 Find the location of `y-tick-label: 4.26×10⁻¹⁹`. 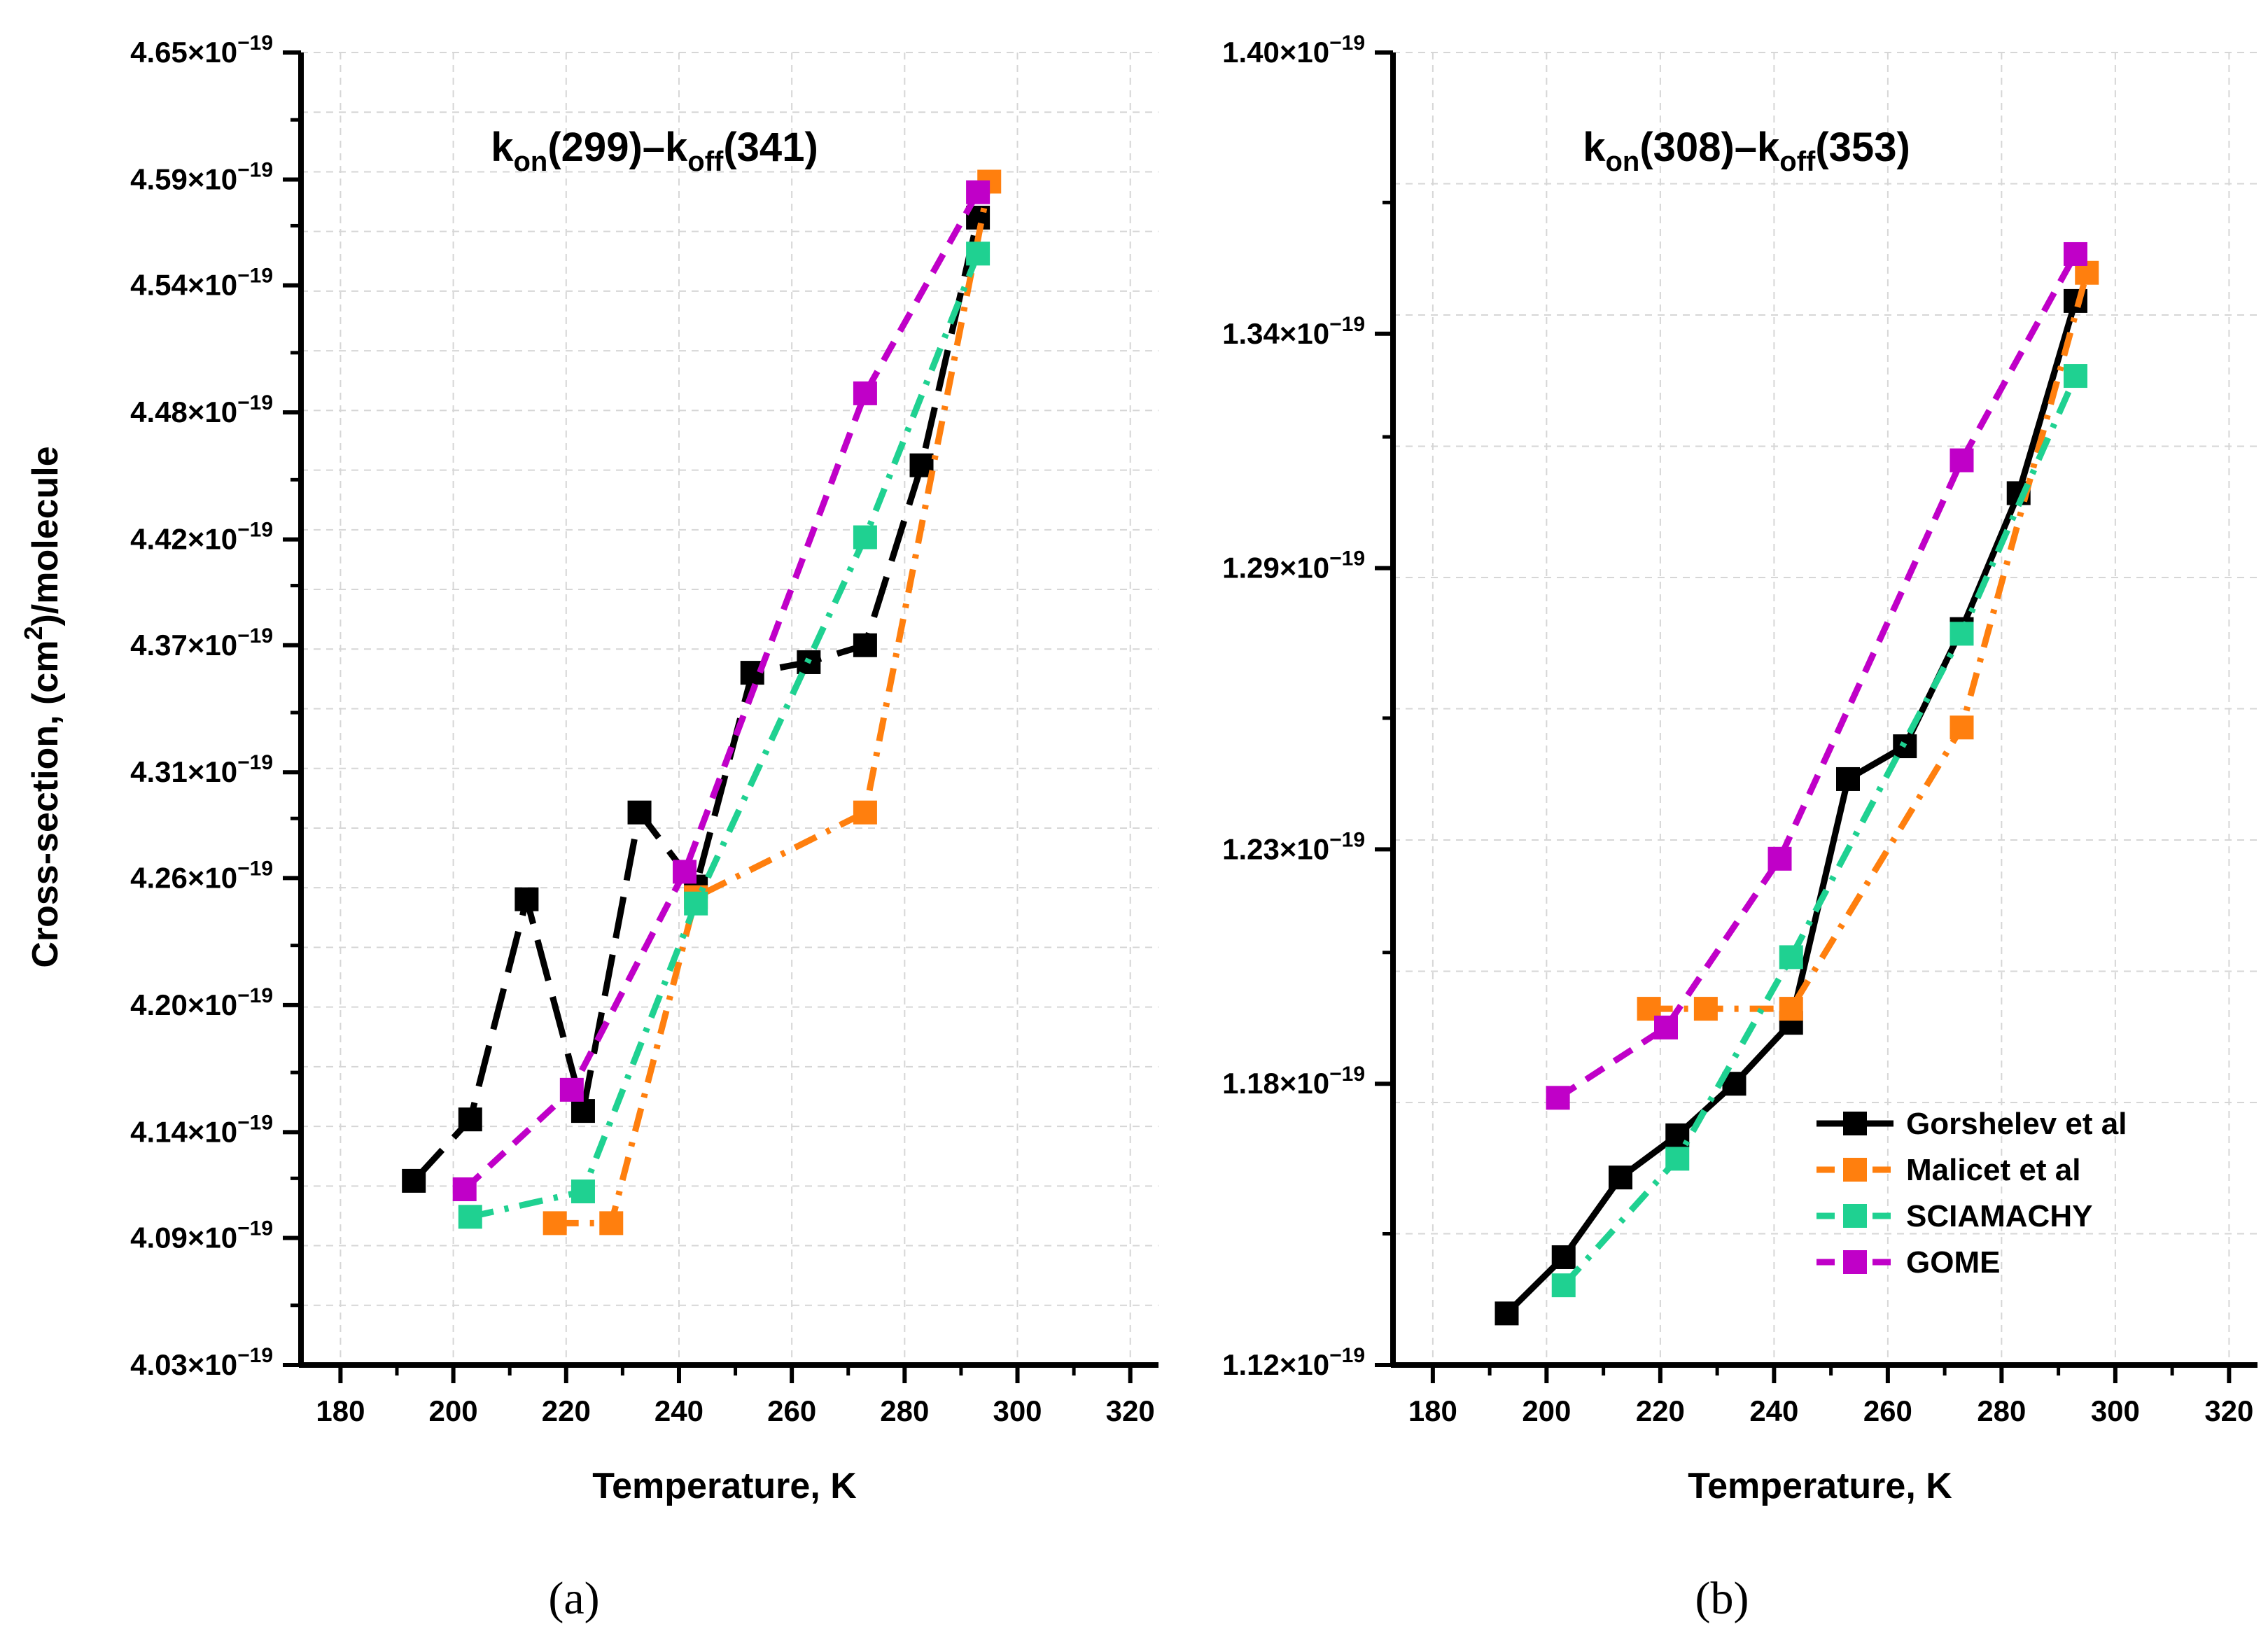

y-tick-label: 4.26×10⁻¹⁹ is located at coordinates (201, 875).